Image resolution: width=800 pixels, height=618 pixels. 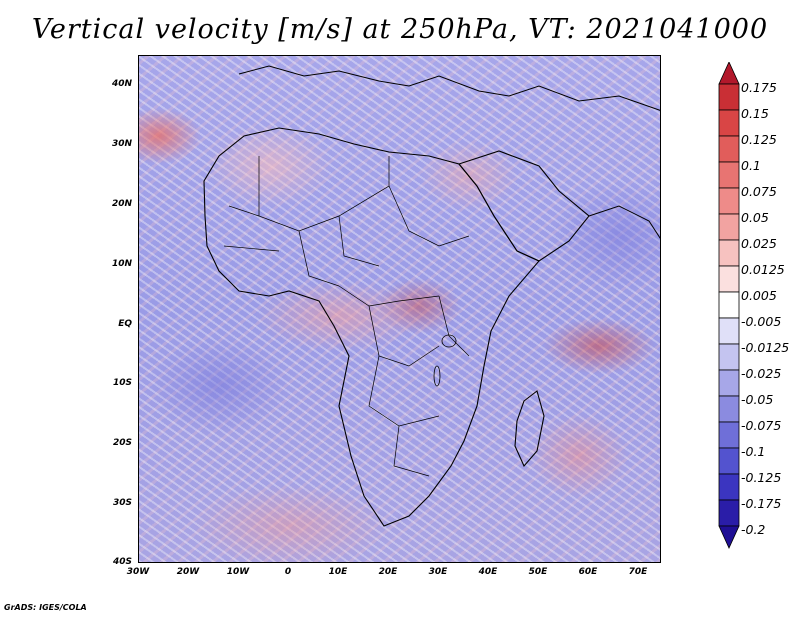 I want to click on lon-label-70e: 70E, so click(x=638, y=572).